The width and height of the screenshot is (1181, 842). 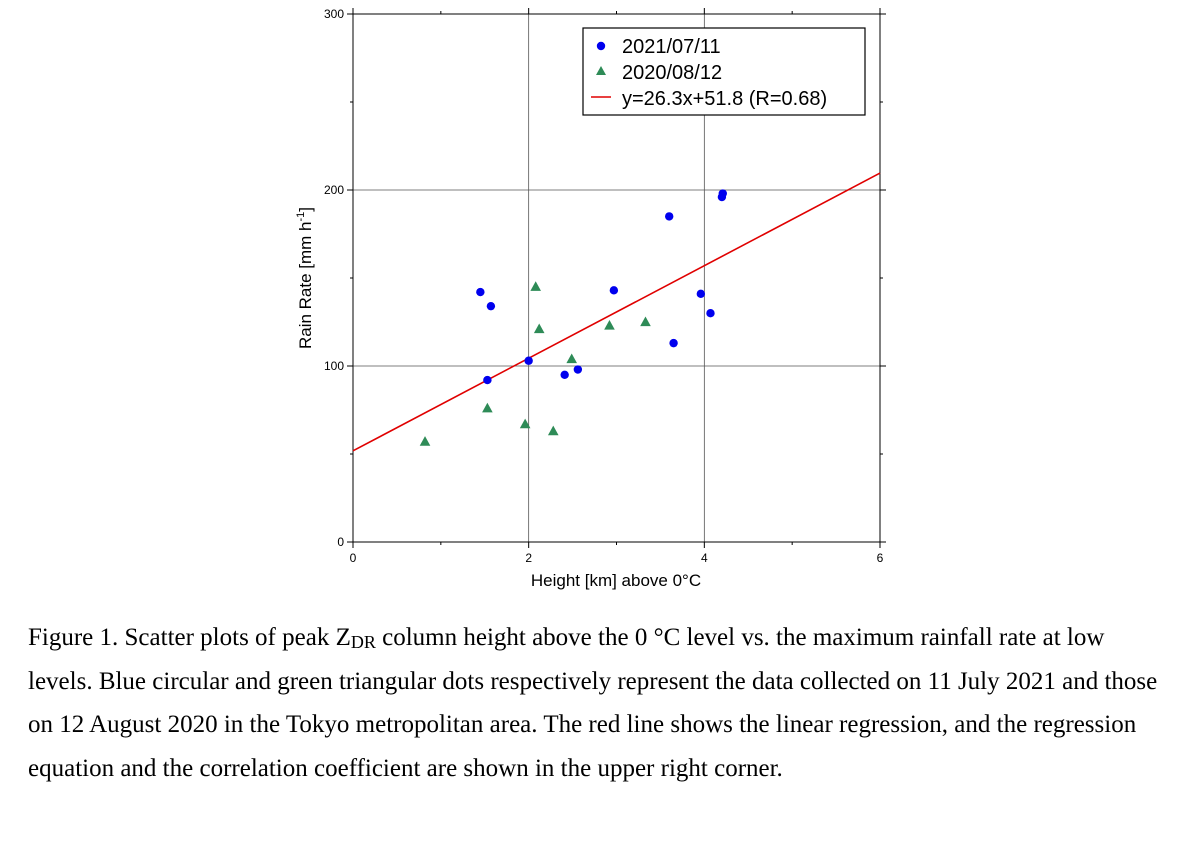 What do you see at coordinates (189, 637) in the screenshot?
I see `caption-text-start: Figure 1. Scatter plots of peak Z` at bounding box center [189, 637].